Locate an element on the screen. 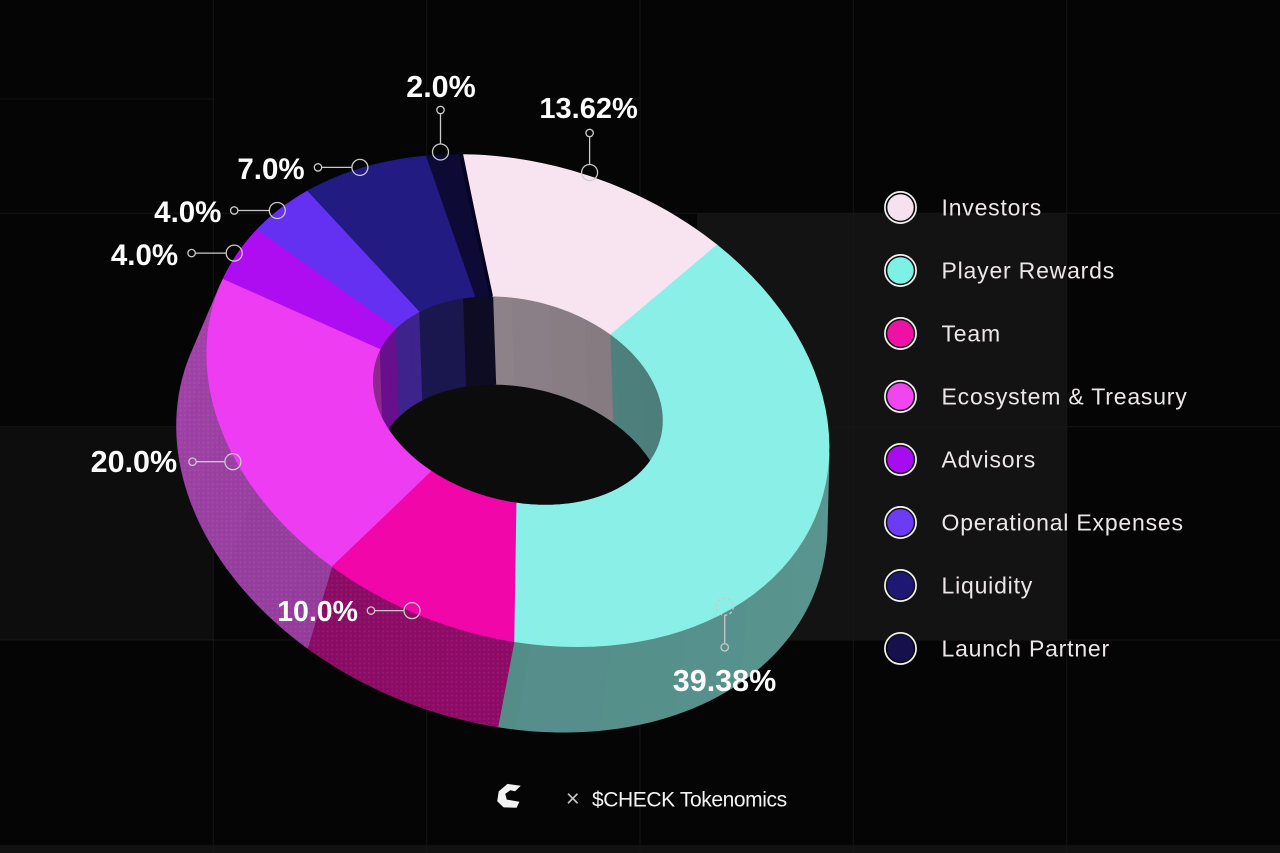  svg-text: Liquidity is located at coordinates (988, 586).